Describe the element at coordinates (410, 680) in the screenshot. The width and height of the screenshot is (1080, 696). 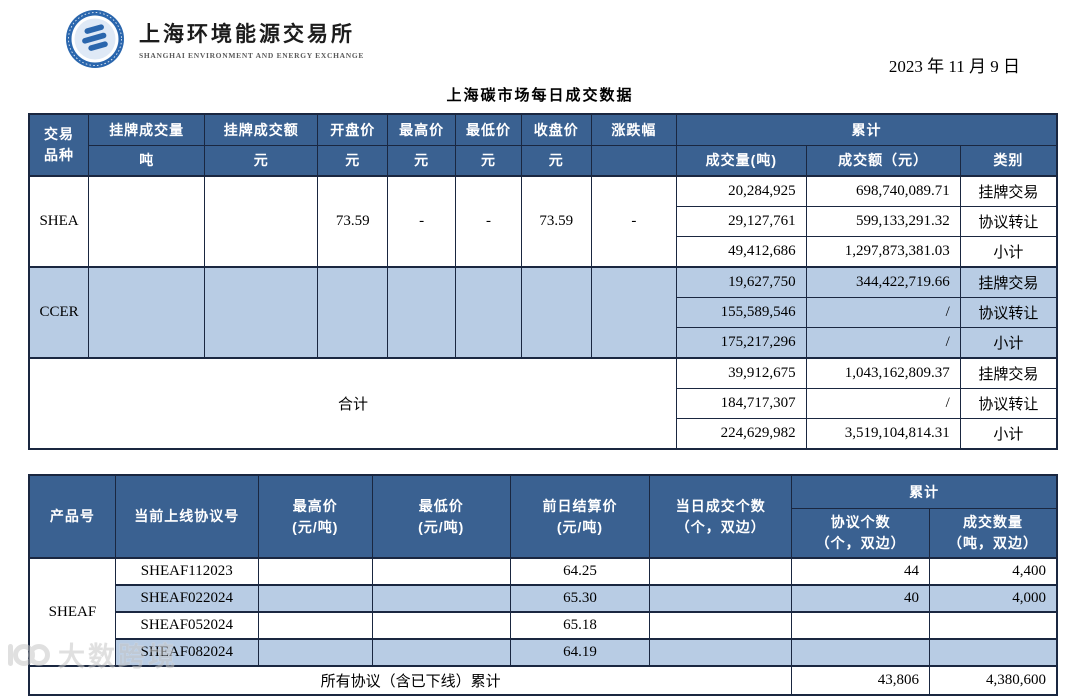
I see `t2-footer-label: 所有协议（含已下线）累计` at that location.